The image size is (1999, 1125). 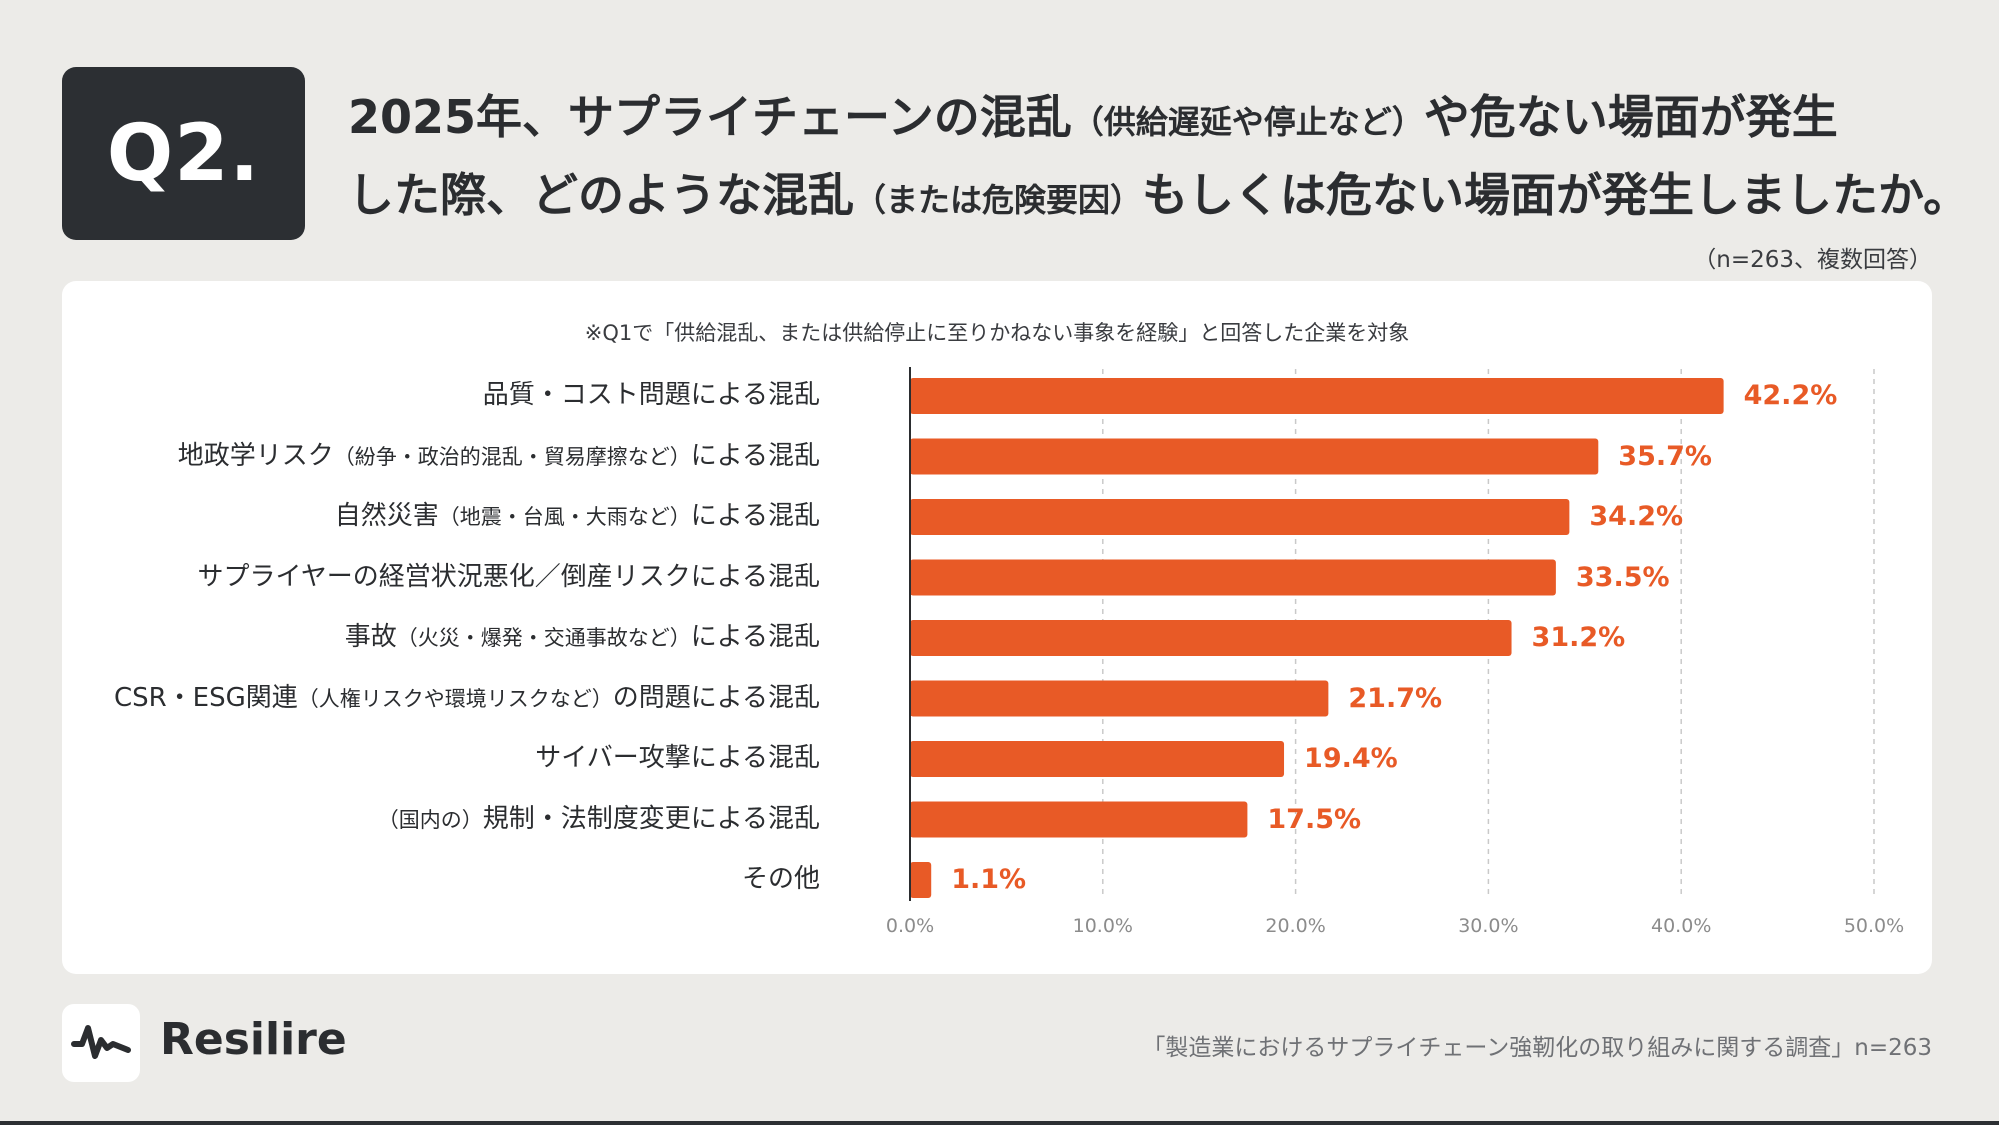 What do you see at coordinates (466, 697) in the screenshot?
I see `category-label: CSR・ESG関連（人権リスクや環境リスクなど）の問題による混乱` at bounding box center [466, 697].